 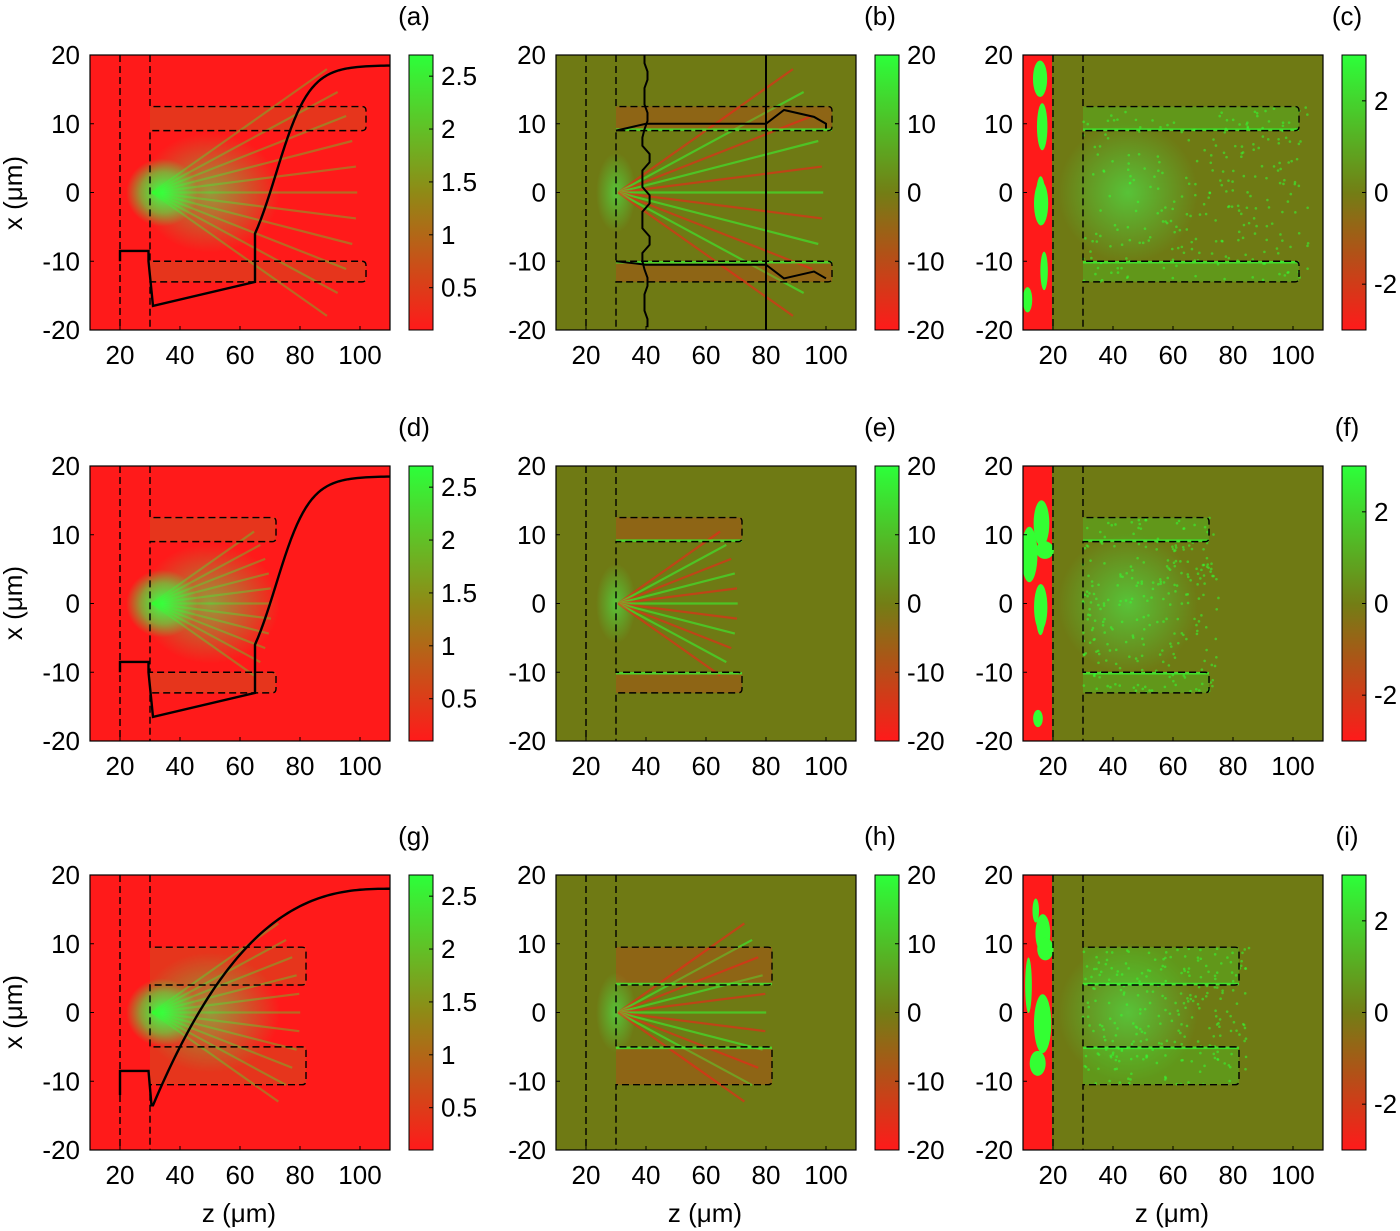 What do you see at coordinates (880, 427) in the screenshot?
I see `panel-label: (e)` at bounding box center [880, 427].